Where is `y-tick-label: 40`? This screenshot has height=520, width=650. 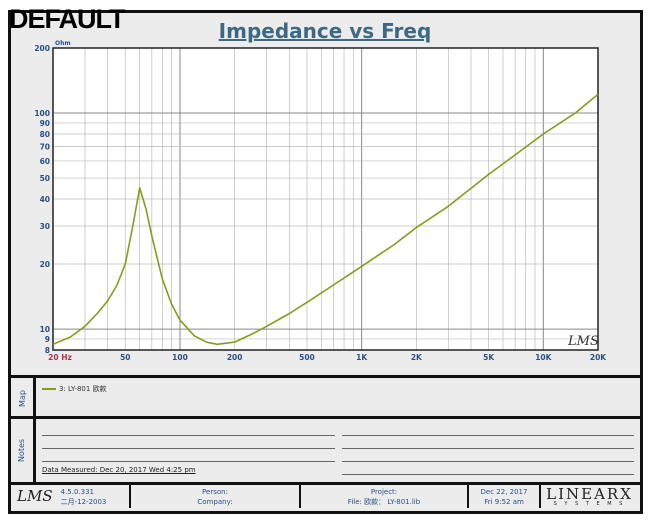 y-tick-label: 40 is located at coordinates (45, 199).